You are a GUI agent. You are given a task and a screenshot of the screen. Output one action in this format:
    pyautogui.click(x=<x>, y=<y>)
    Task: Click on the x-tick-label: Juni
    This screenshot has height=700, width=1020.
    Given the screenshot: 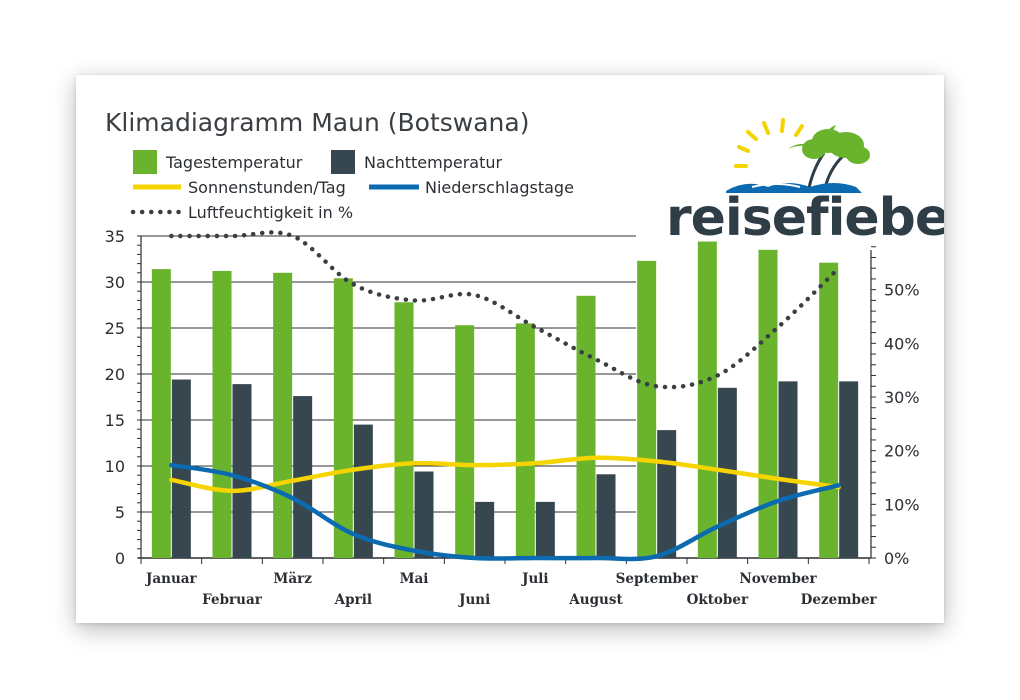 What is the action you would take?
    pyautogui.click(x=474, y=600)
    